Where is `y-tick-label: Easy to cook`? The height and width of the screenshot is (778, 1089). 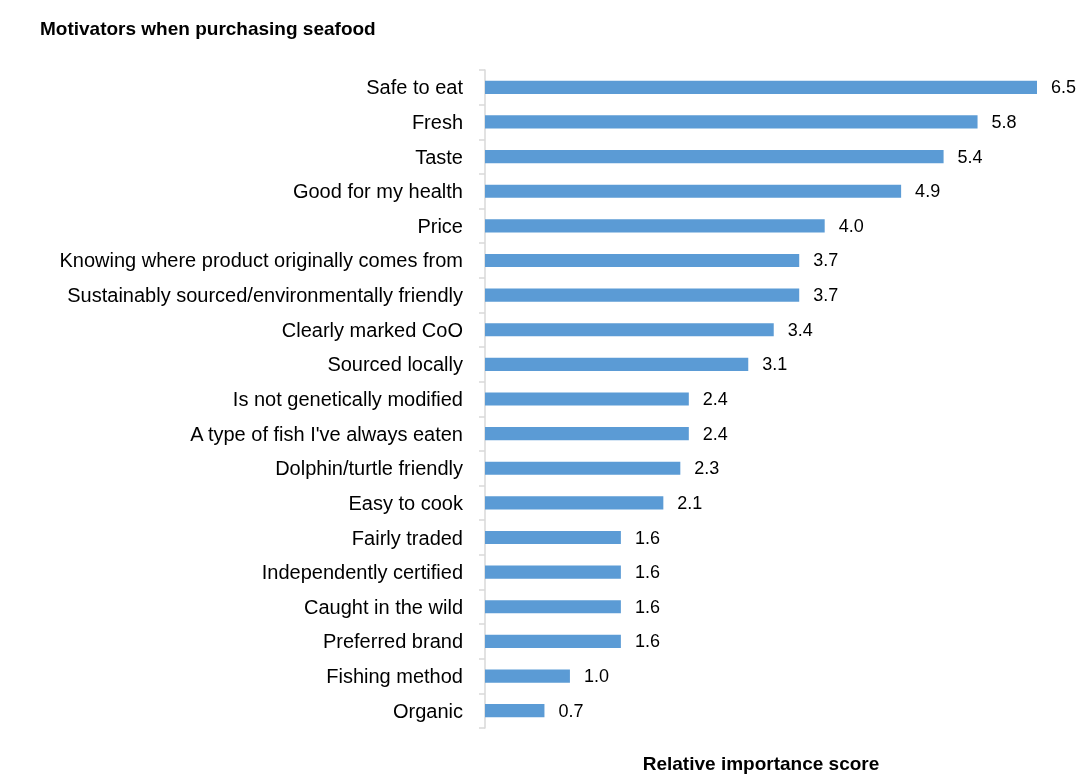
y-tick-label: Easy to cook is located at coordinates (406, 502).